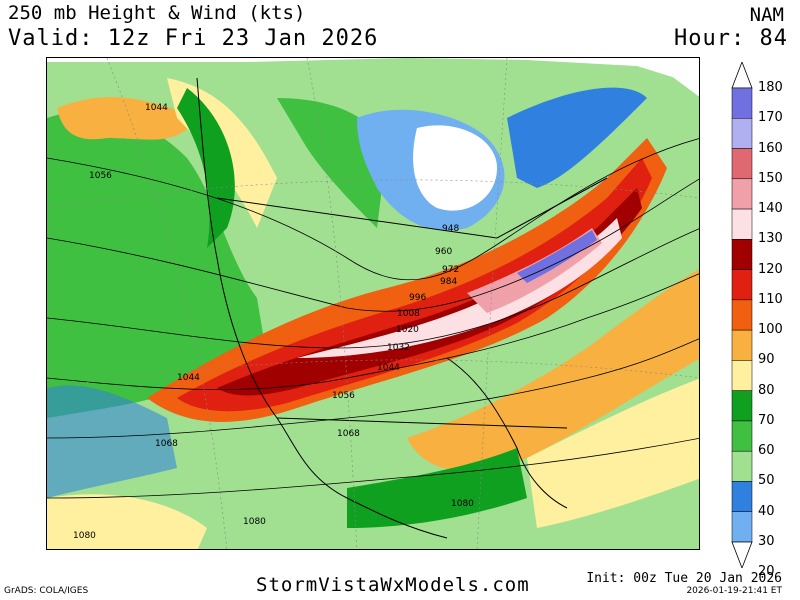 Image resolution: width=800 pixels, height=600 pixels. What do you see at coordinates (157, 13) in the screenshot?
I see `map-title: 250 mb Height & Wind (kts)` at bounding box center [157, 13].